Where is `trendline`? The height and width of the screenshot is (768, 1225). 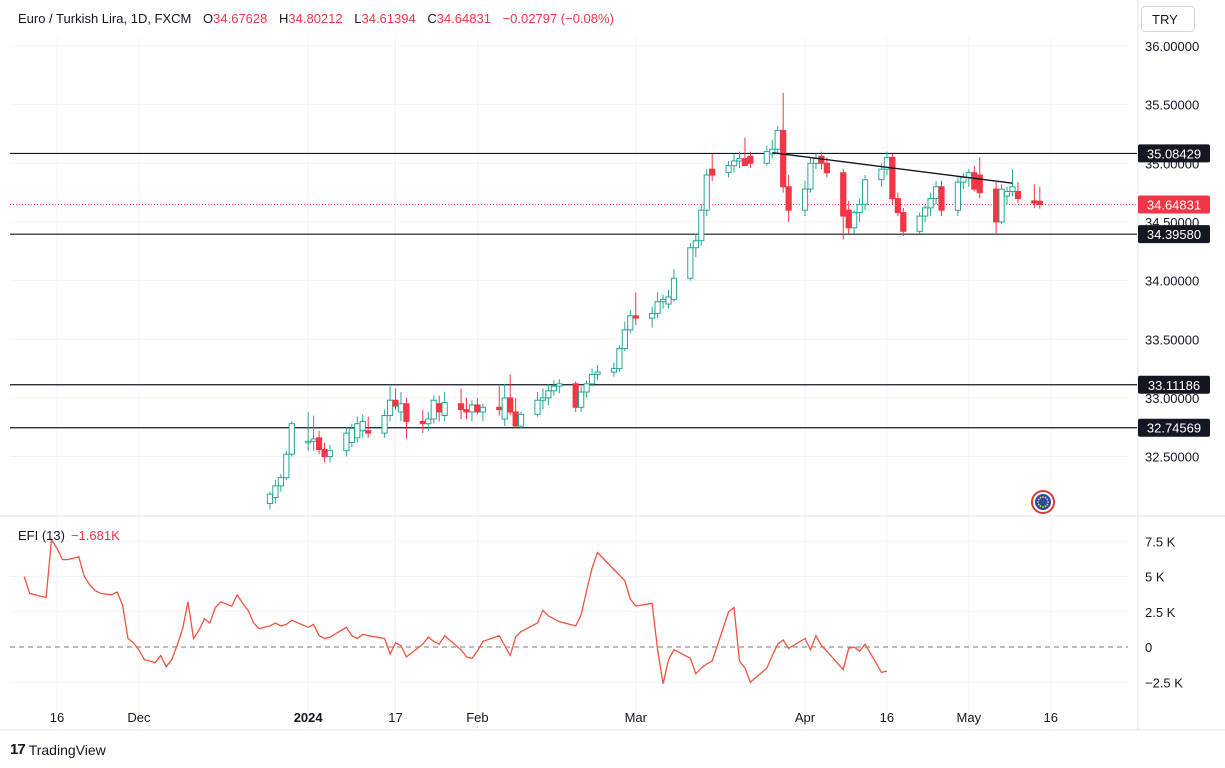 trendline is located at coordinates (892, 168).